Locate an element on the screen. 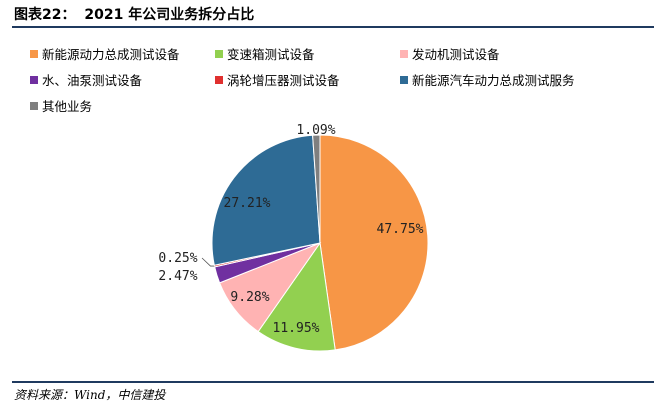  legend-label: 发动机测试设备 is located at coordinates (456, 54).